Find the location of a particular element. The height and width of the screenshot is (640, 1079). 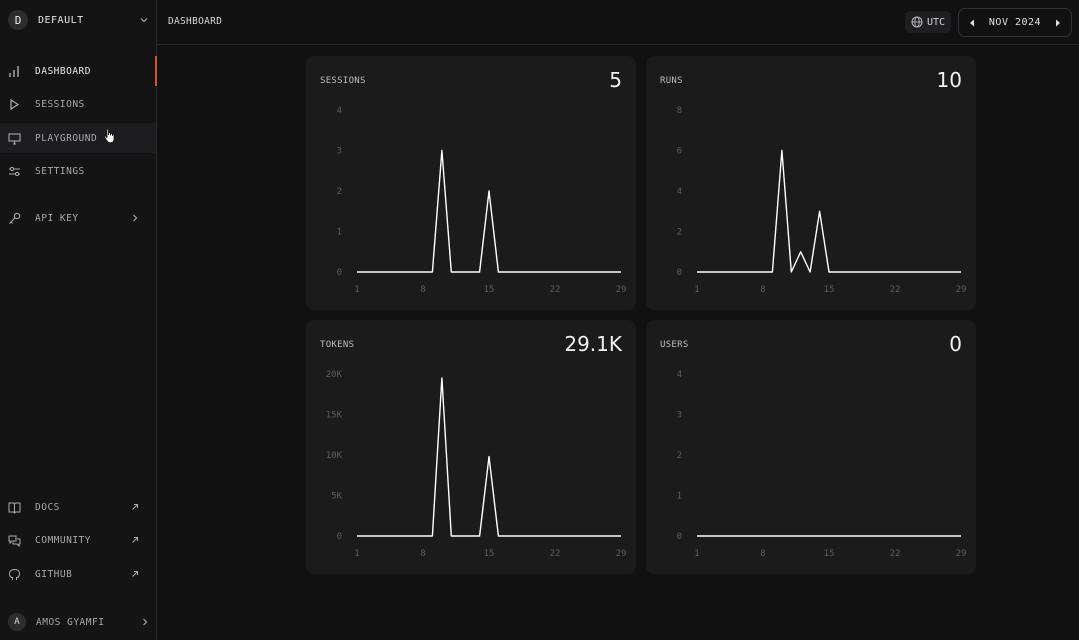

user-name: AMOS GYAMFI is located at coordinates (70, 622).